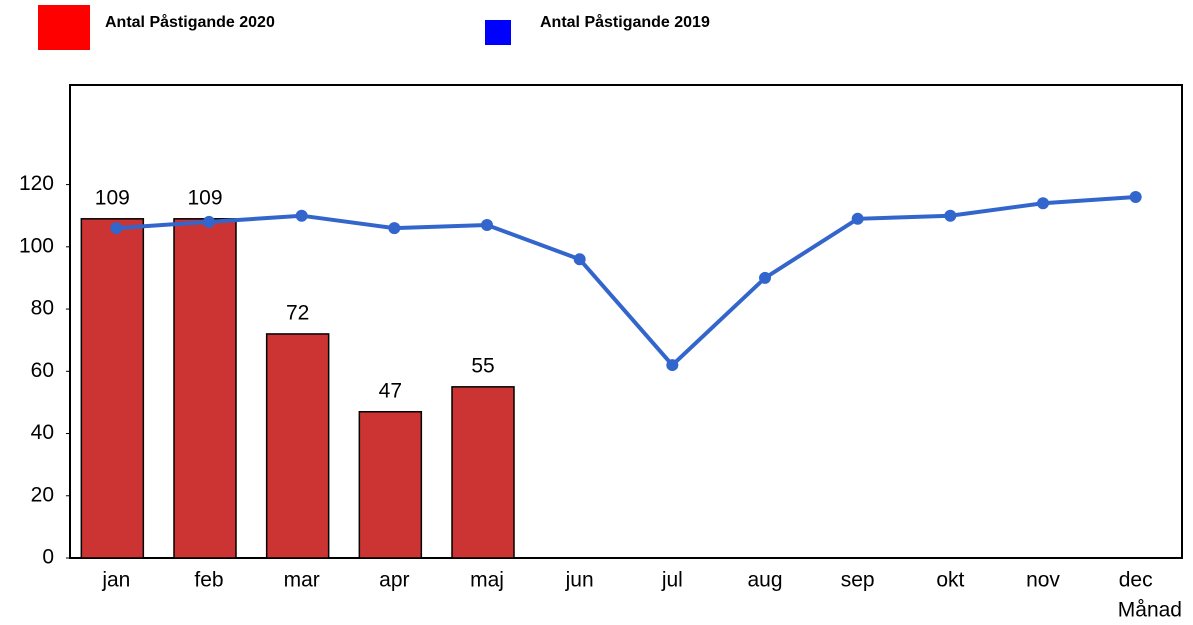  What do you see at coordinates (858, 580) in the screenshot?
I see `x-tick-label: sep` at bounding box center [858, 580].